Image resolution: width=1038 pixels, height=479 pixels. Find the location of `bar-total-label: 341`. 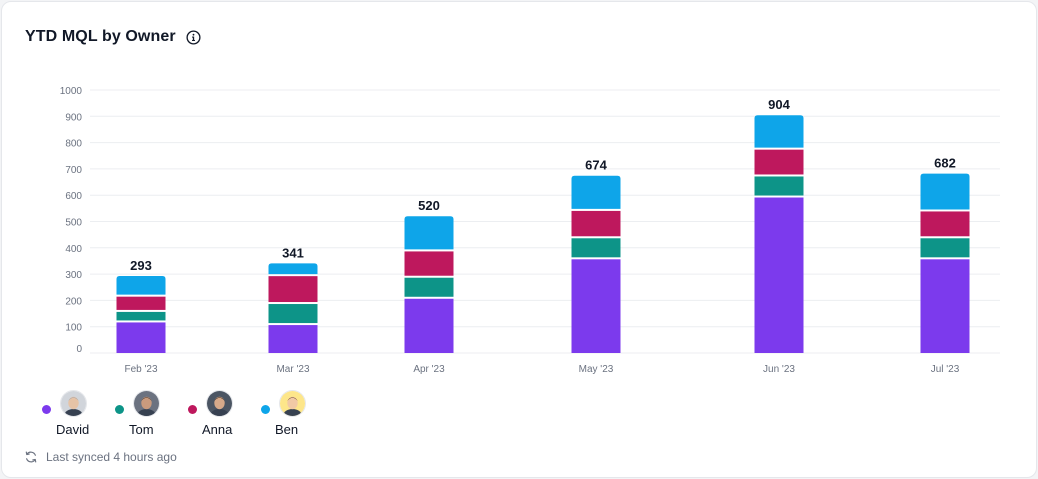

bar-total-label: 341 is located at coordinates (293, 252).